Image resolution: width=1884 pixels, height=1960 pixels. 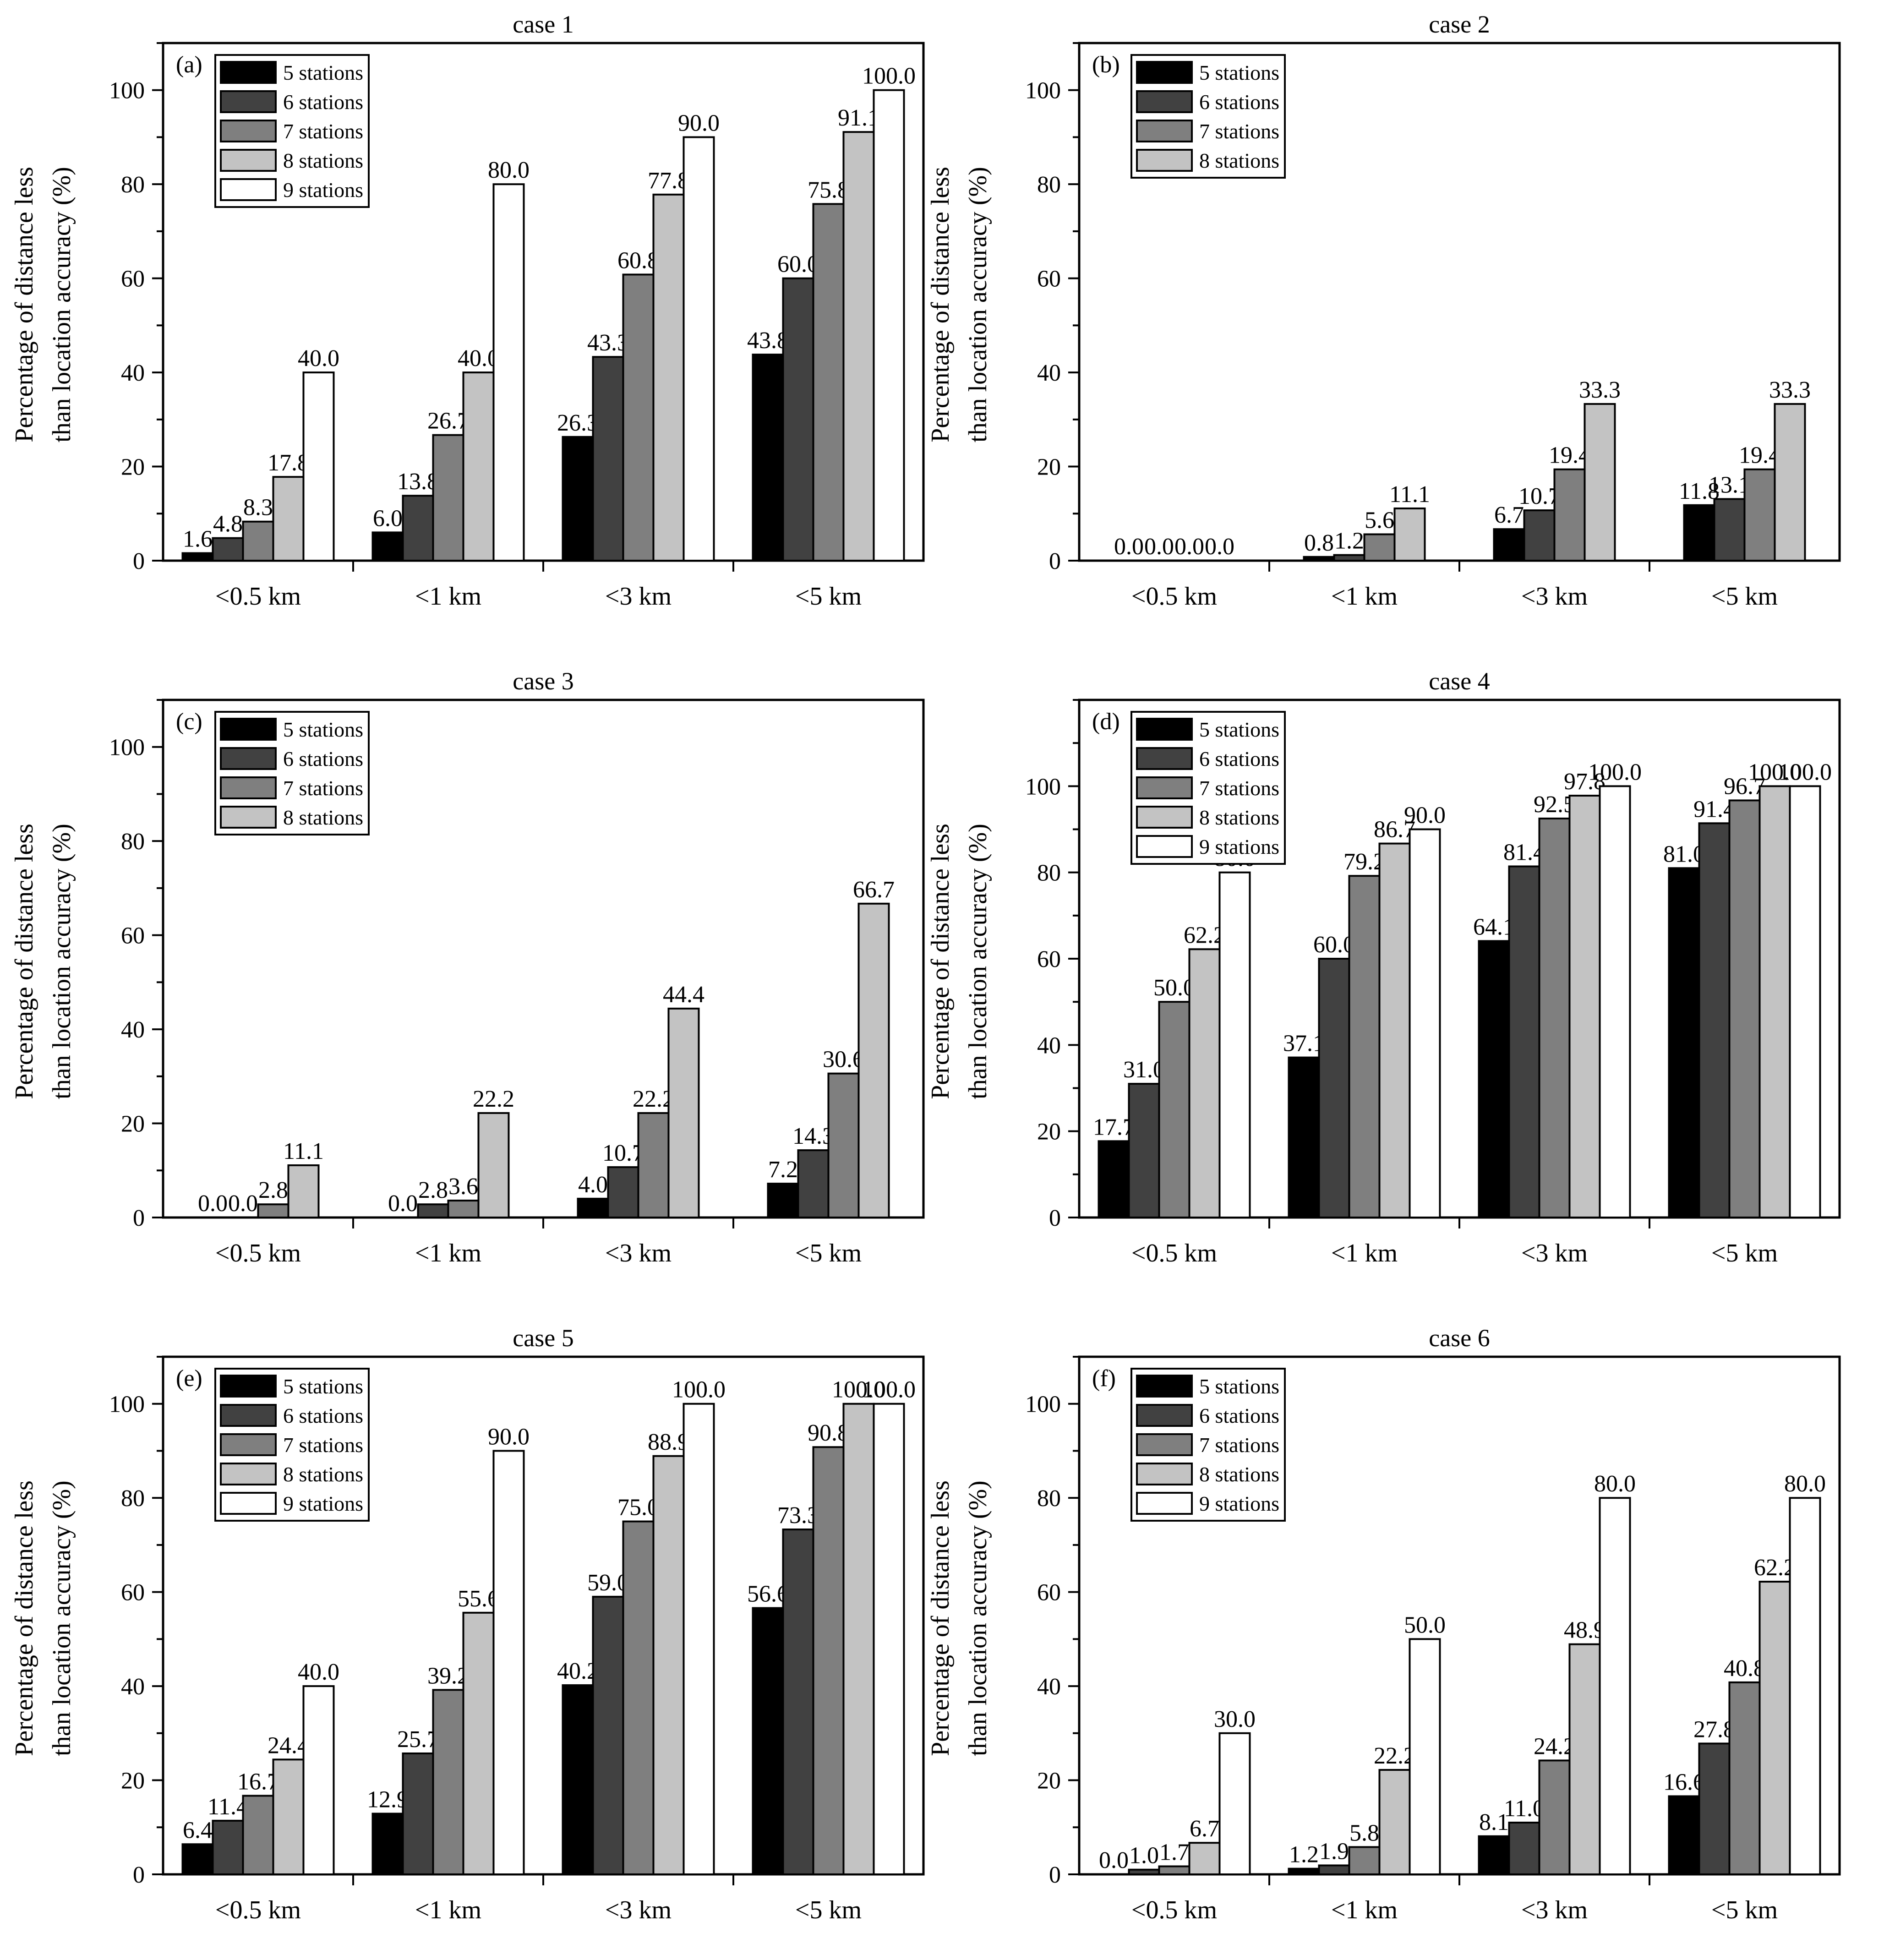 What do you see at coordinates (288, 519) in the screenshot?
I see `bar-8-stations-0-5-km` at bounding box center [288, 519].